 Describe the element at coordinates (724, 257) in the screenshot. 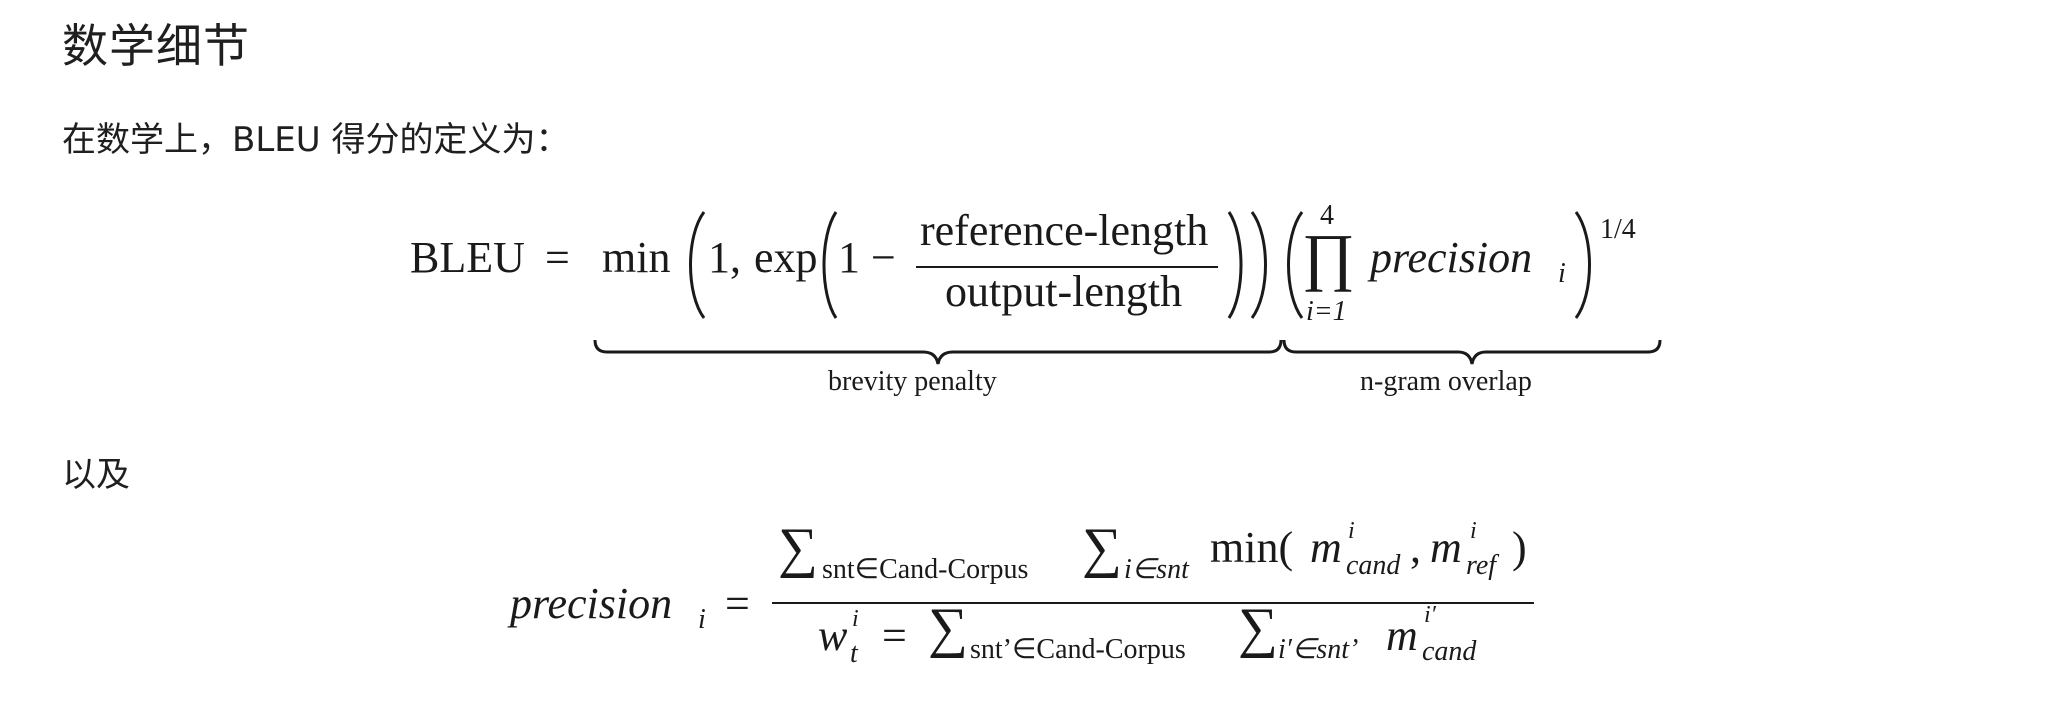

I see `eq1-one-comma: 1,` at that location.